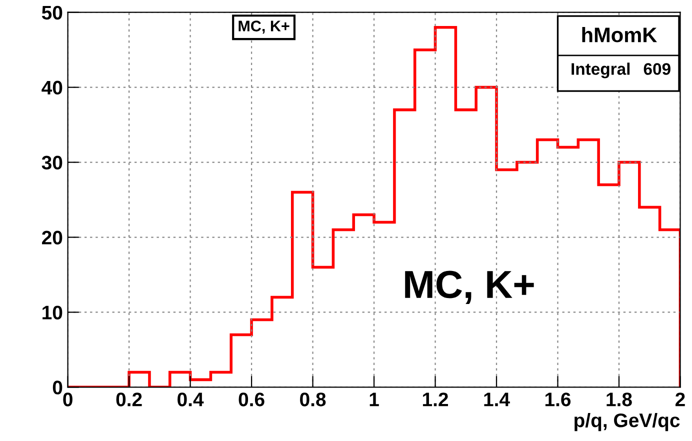 Image resolution: width=692 pixels, height=441 pixels. I want to click on x-tick-label: 2, so click(680, 399).